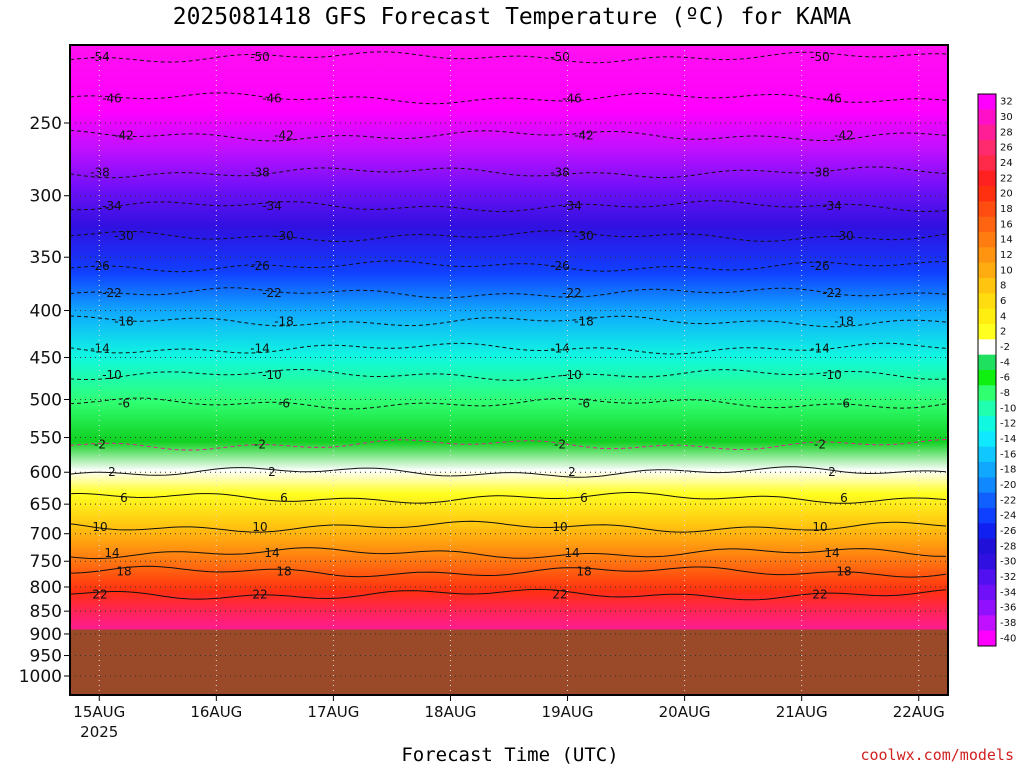  Describe the element at coordinates (1008, 424) in the screenshot. I see `colorbar-label: -12` at that location.